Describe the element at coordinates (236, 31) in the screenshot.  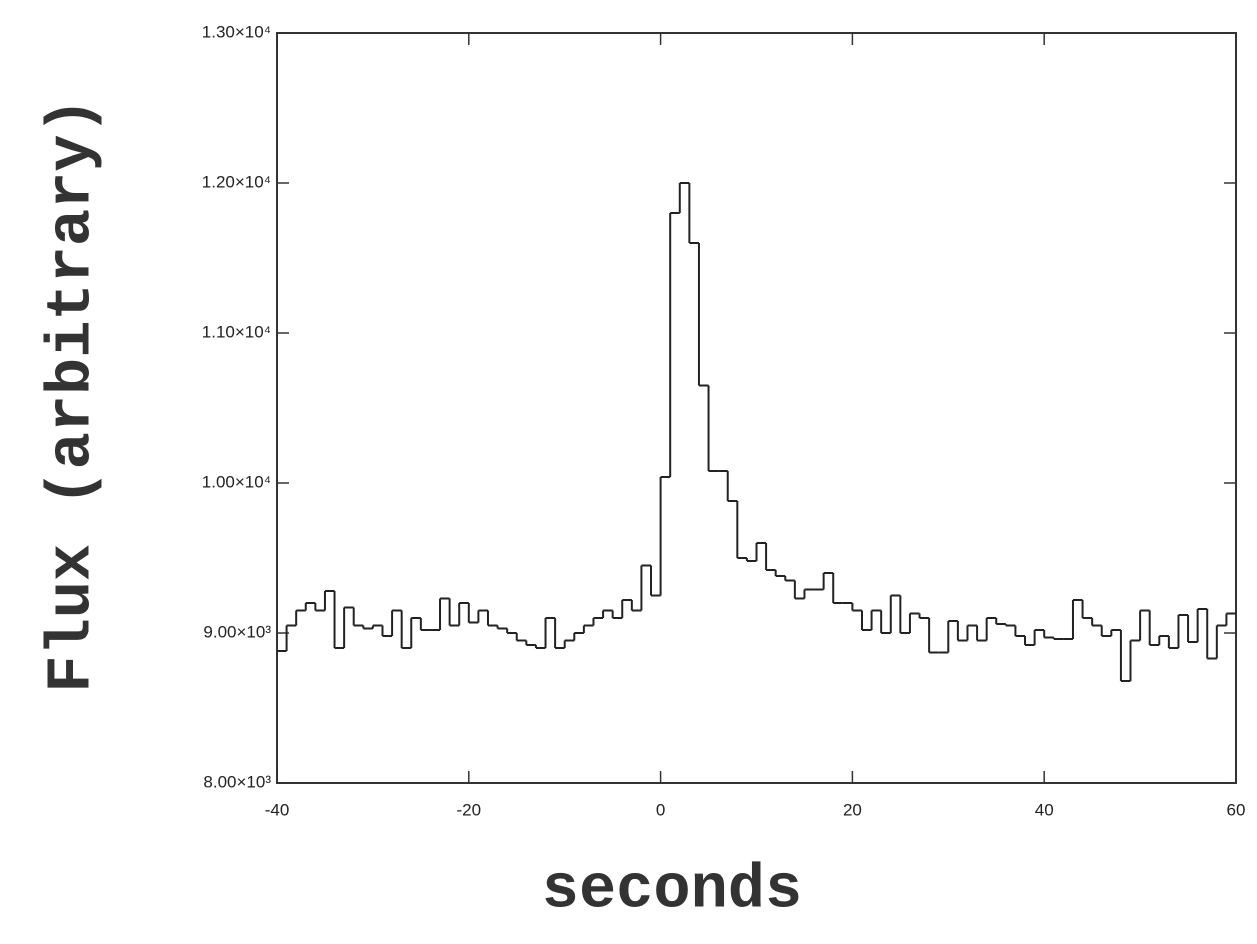
I see `y-tick-label: 1.30×10⁴` at that location.